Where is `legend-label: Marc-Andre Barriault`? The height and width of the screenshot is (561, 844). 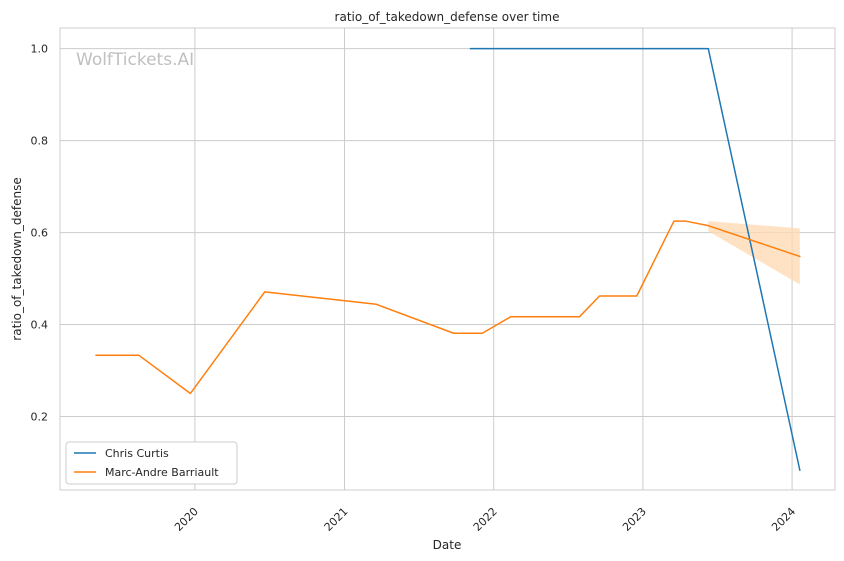
legend-label: Marc-Andre Barriault is located at coordinates (162, 472).